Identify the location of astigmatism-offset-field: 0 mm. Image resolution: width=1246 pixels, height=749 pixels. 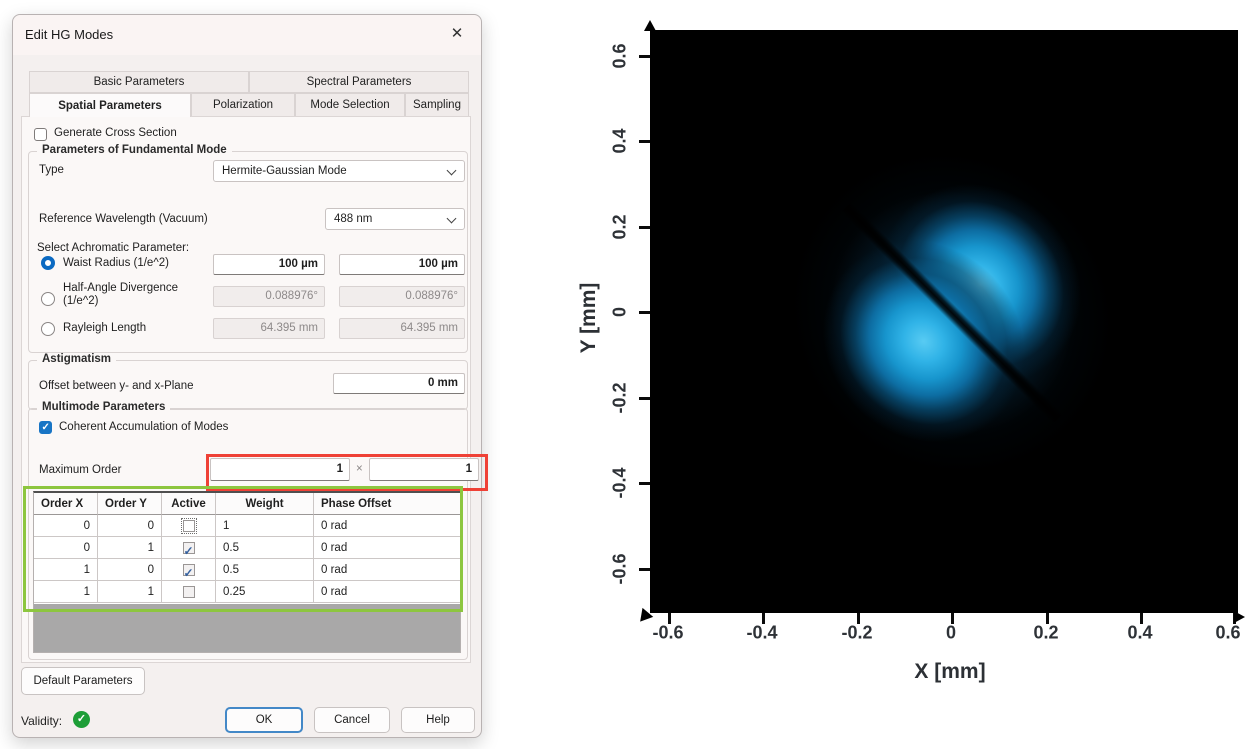
(399, 383).